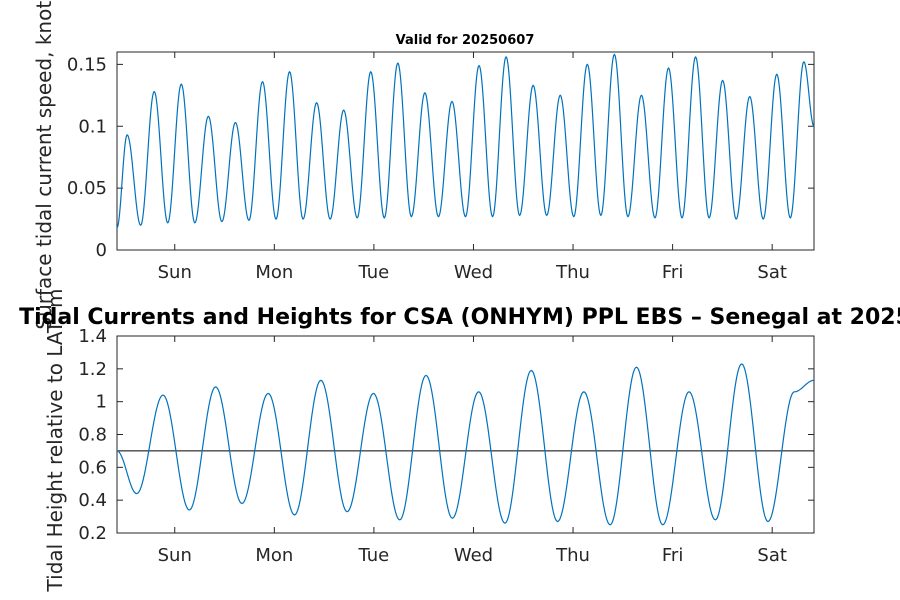 This screenshot has height=600, width=900. I want to click on bottom-y-tick-label: 0.8, so click(92, 435).